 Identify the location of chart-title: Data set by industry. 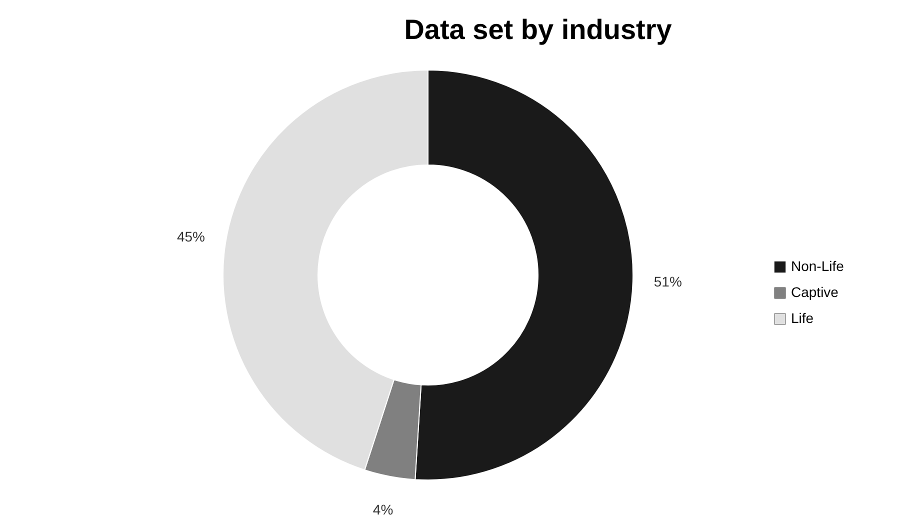
(538, 29).